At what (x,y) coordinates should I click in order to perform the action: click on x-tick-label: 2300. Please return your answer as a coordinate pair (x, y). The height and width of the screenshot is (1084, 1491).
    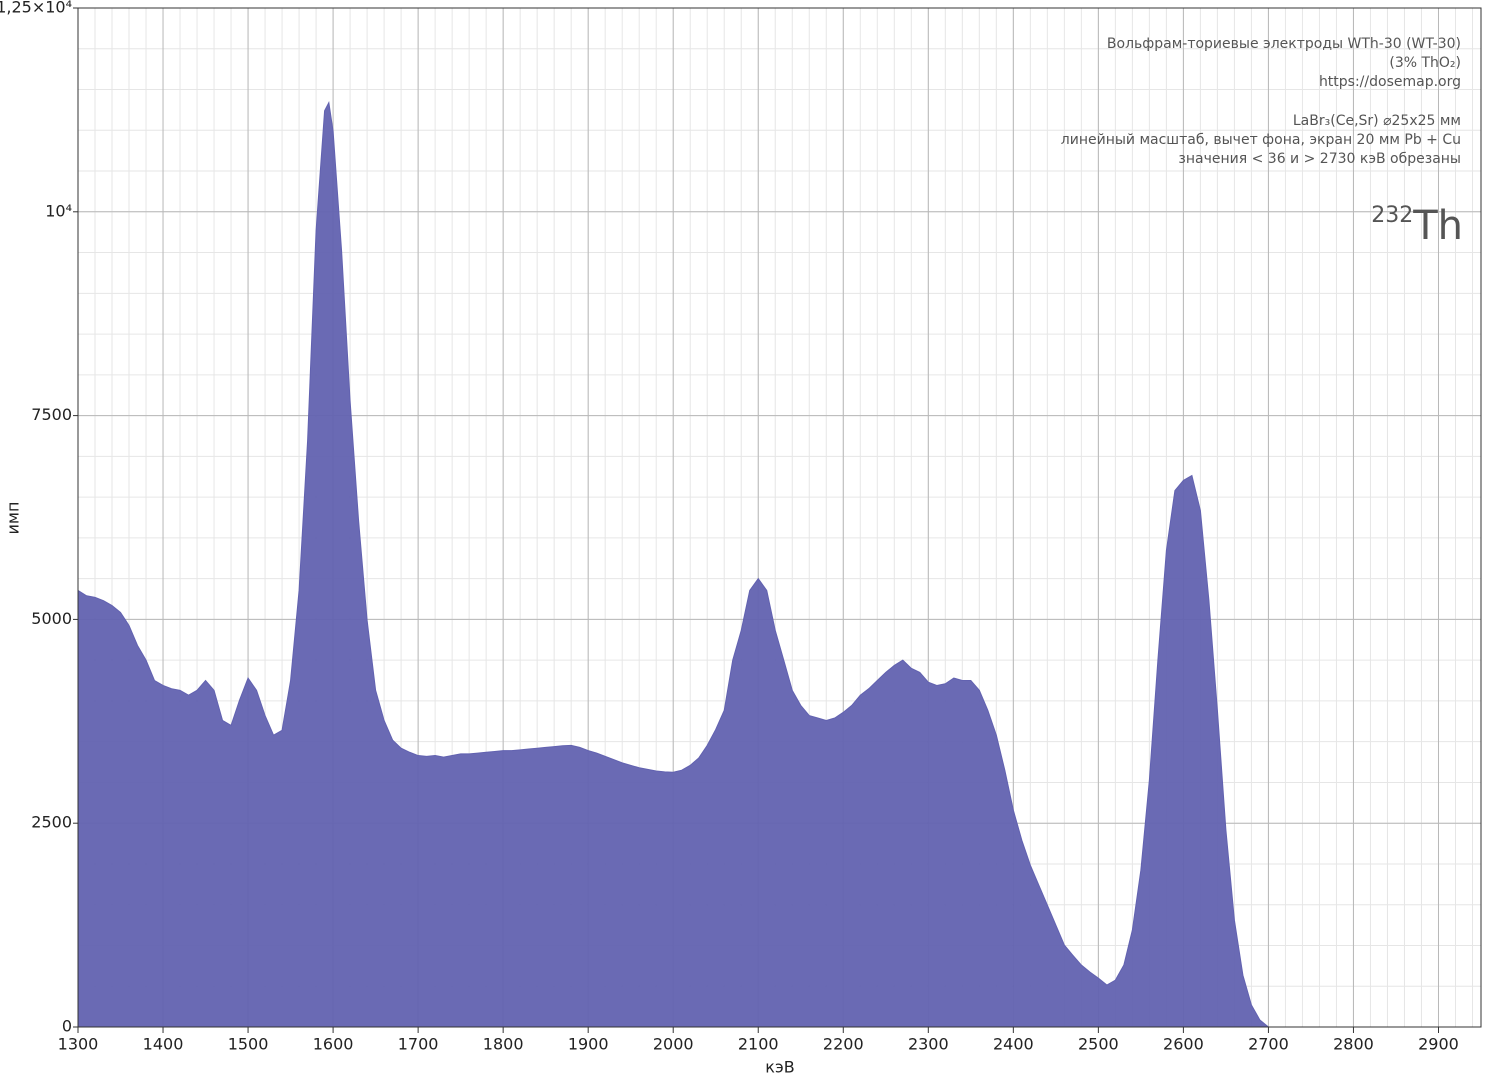
    Looking at the image, I should click on (928, 1044).